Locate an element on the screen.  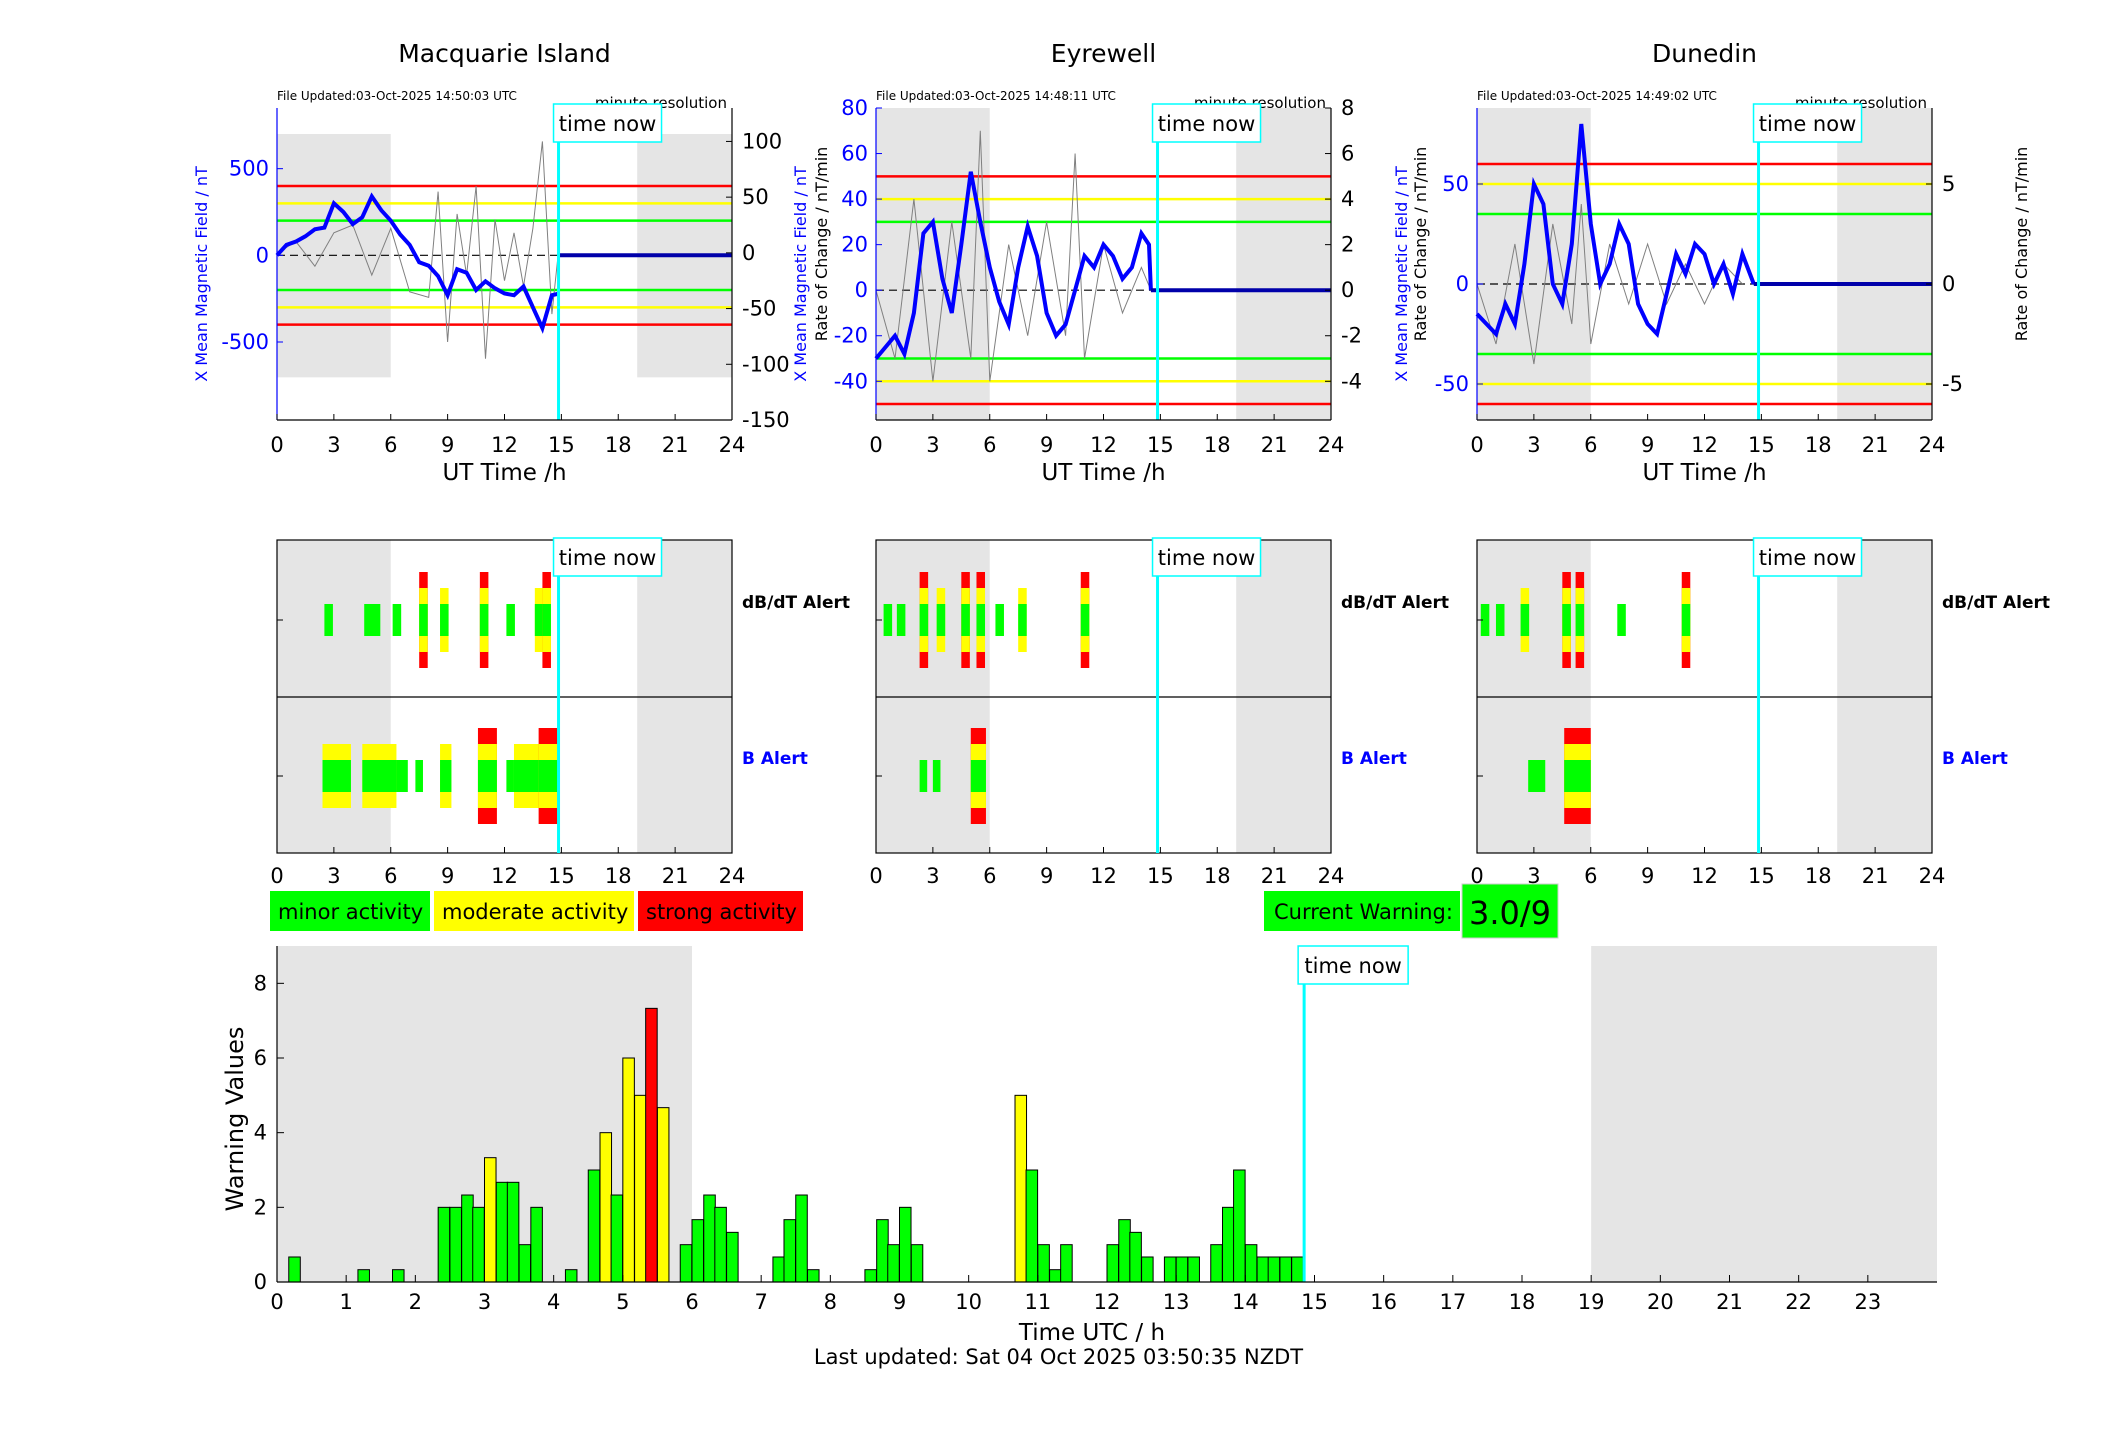
current-warning-label: Current Warning: is located at coordinates (1363, 912).